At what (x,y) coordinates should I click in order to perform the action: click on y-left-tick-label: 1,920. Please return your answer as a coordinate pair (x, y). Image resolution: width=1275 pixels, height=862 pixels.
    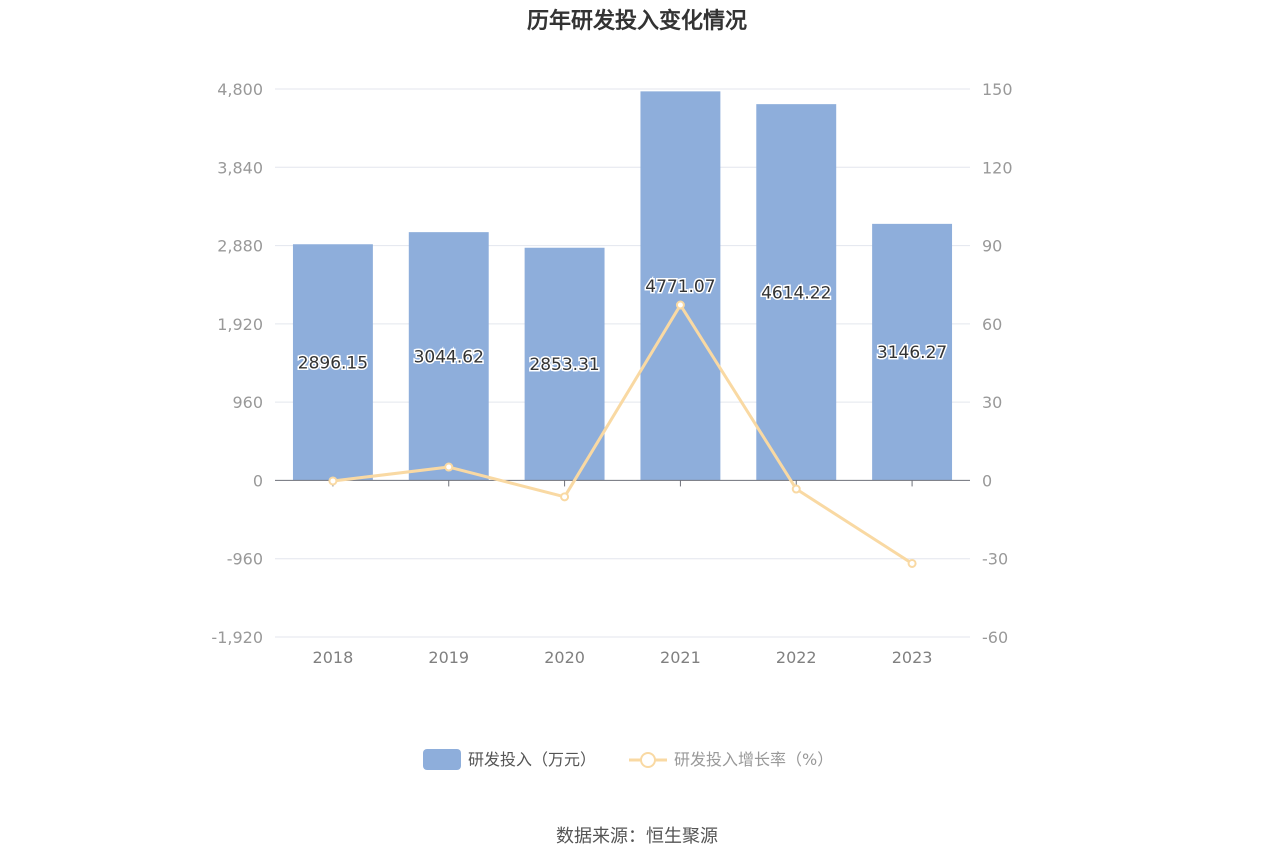
    Looking at the image, I should click on (240, 324).